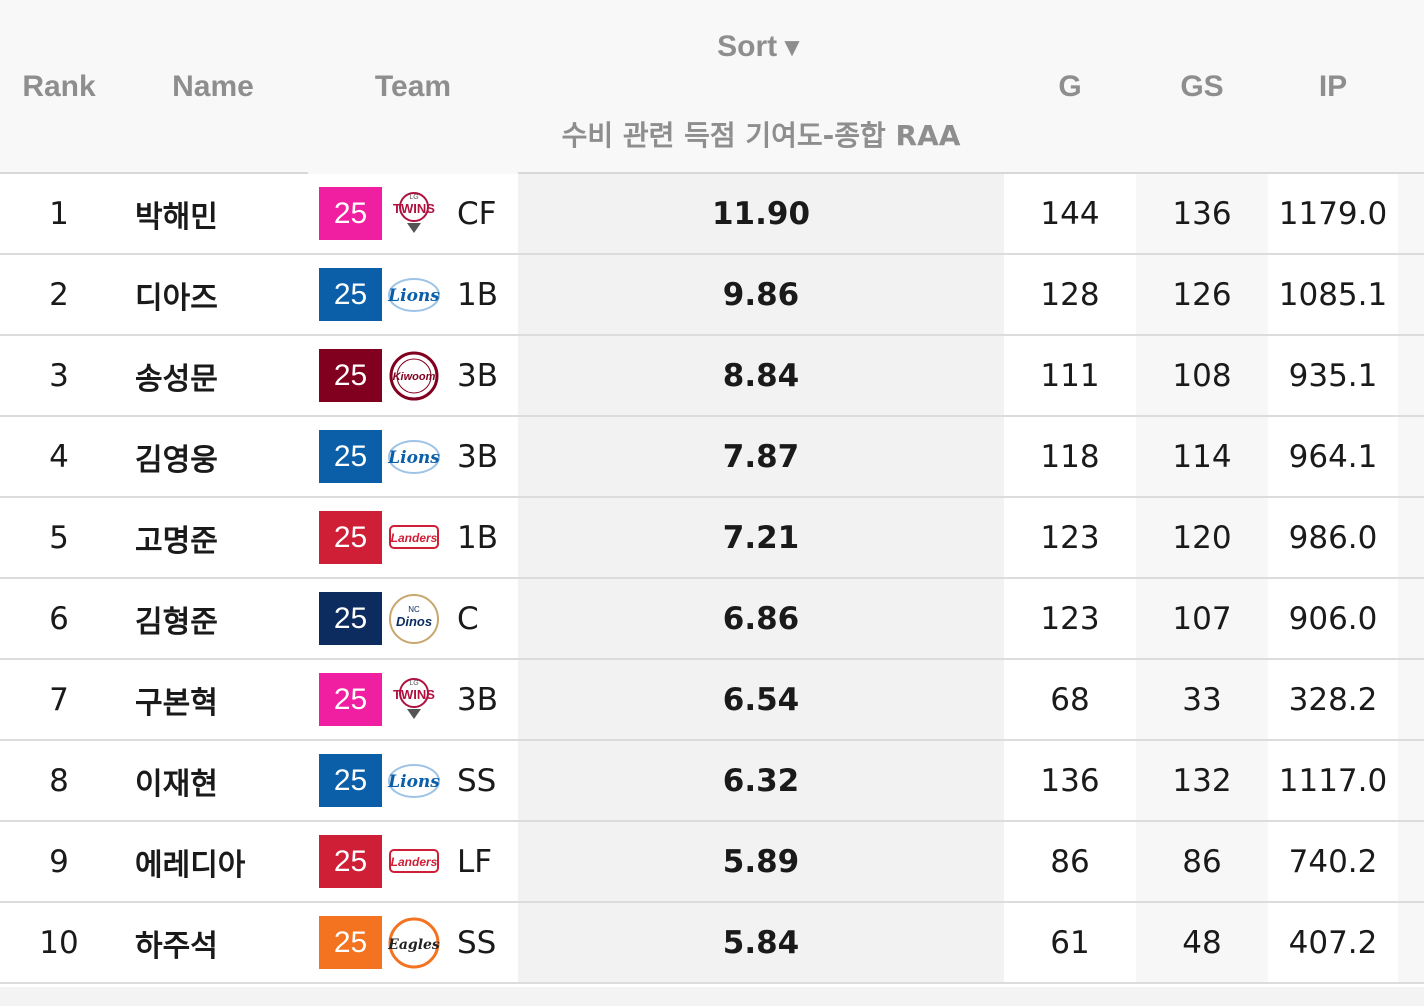 The image size is (1424, 1006). I want to click on raa-value: 6.86, so click(761, 618).